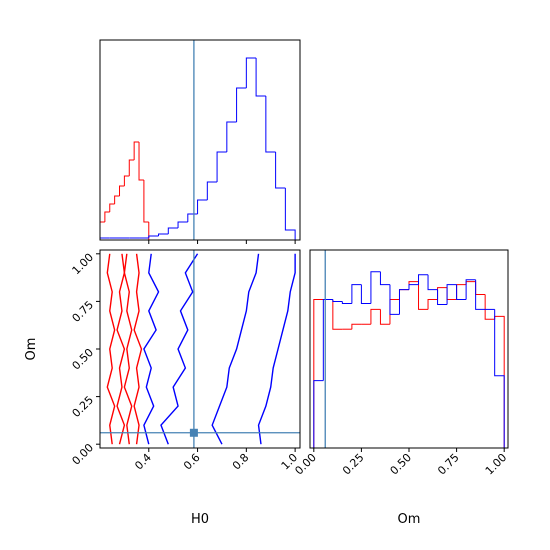  I want to click on y-tick-label: 0.00, so click(83, 454).